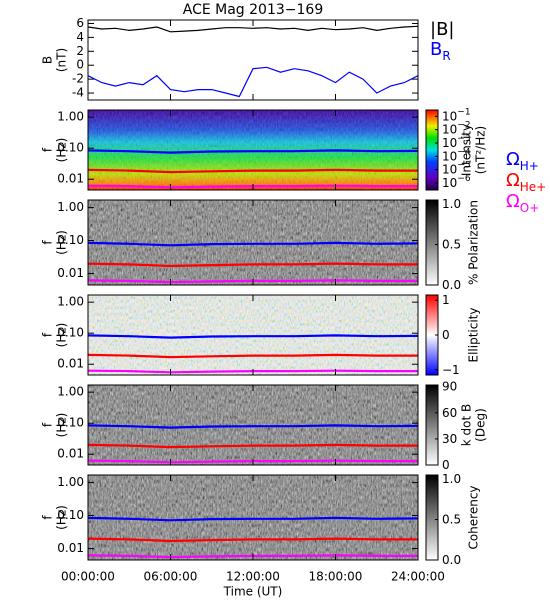 The height and width of the screenshot is (600, 550). I want to click on x-tick-label: 12:00:00, so click(253, 577).